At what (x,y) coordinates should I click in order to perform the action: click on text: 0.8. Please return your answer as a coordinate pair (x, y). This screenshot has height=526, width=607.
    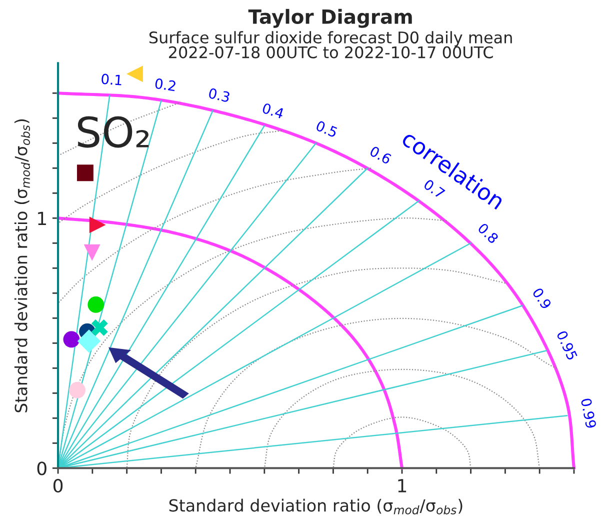
    Looking at the image, I should click on (488, 233).